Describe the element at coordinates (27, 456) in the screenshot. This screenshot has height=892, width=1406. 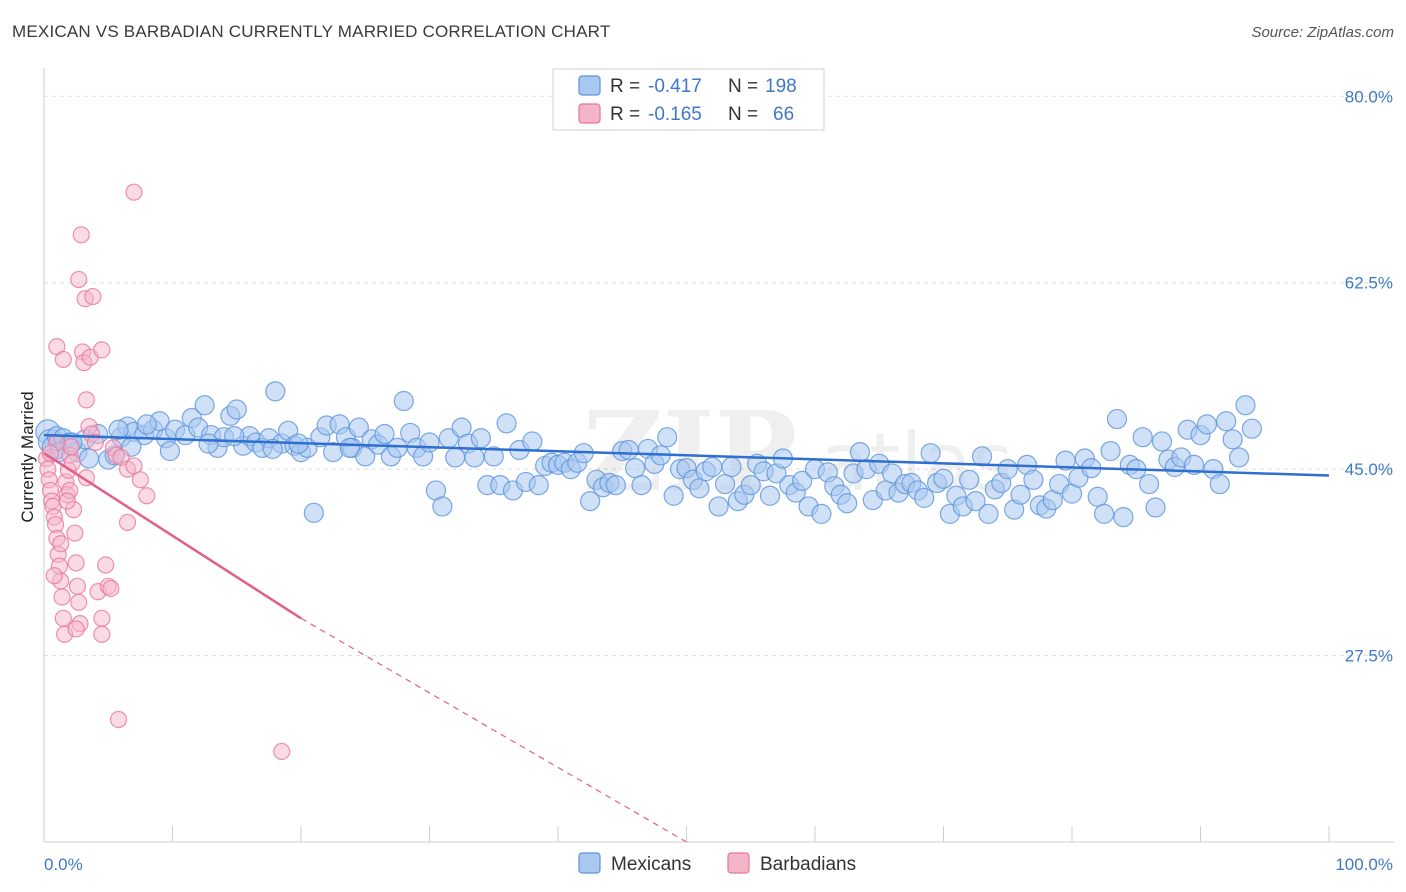
I see `y-axis-label: Currently Married` at that location.